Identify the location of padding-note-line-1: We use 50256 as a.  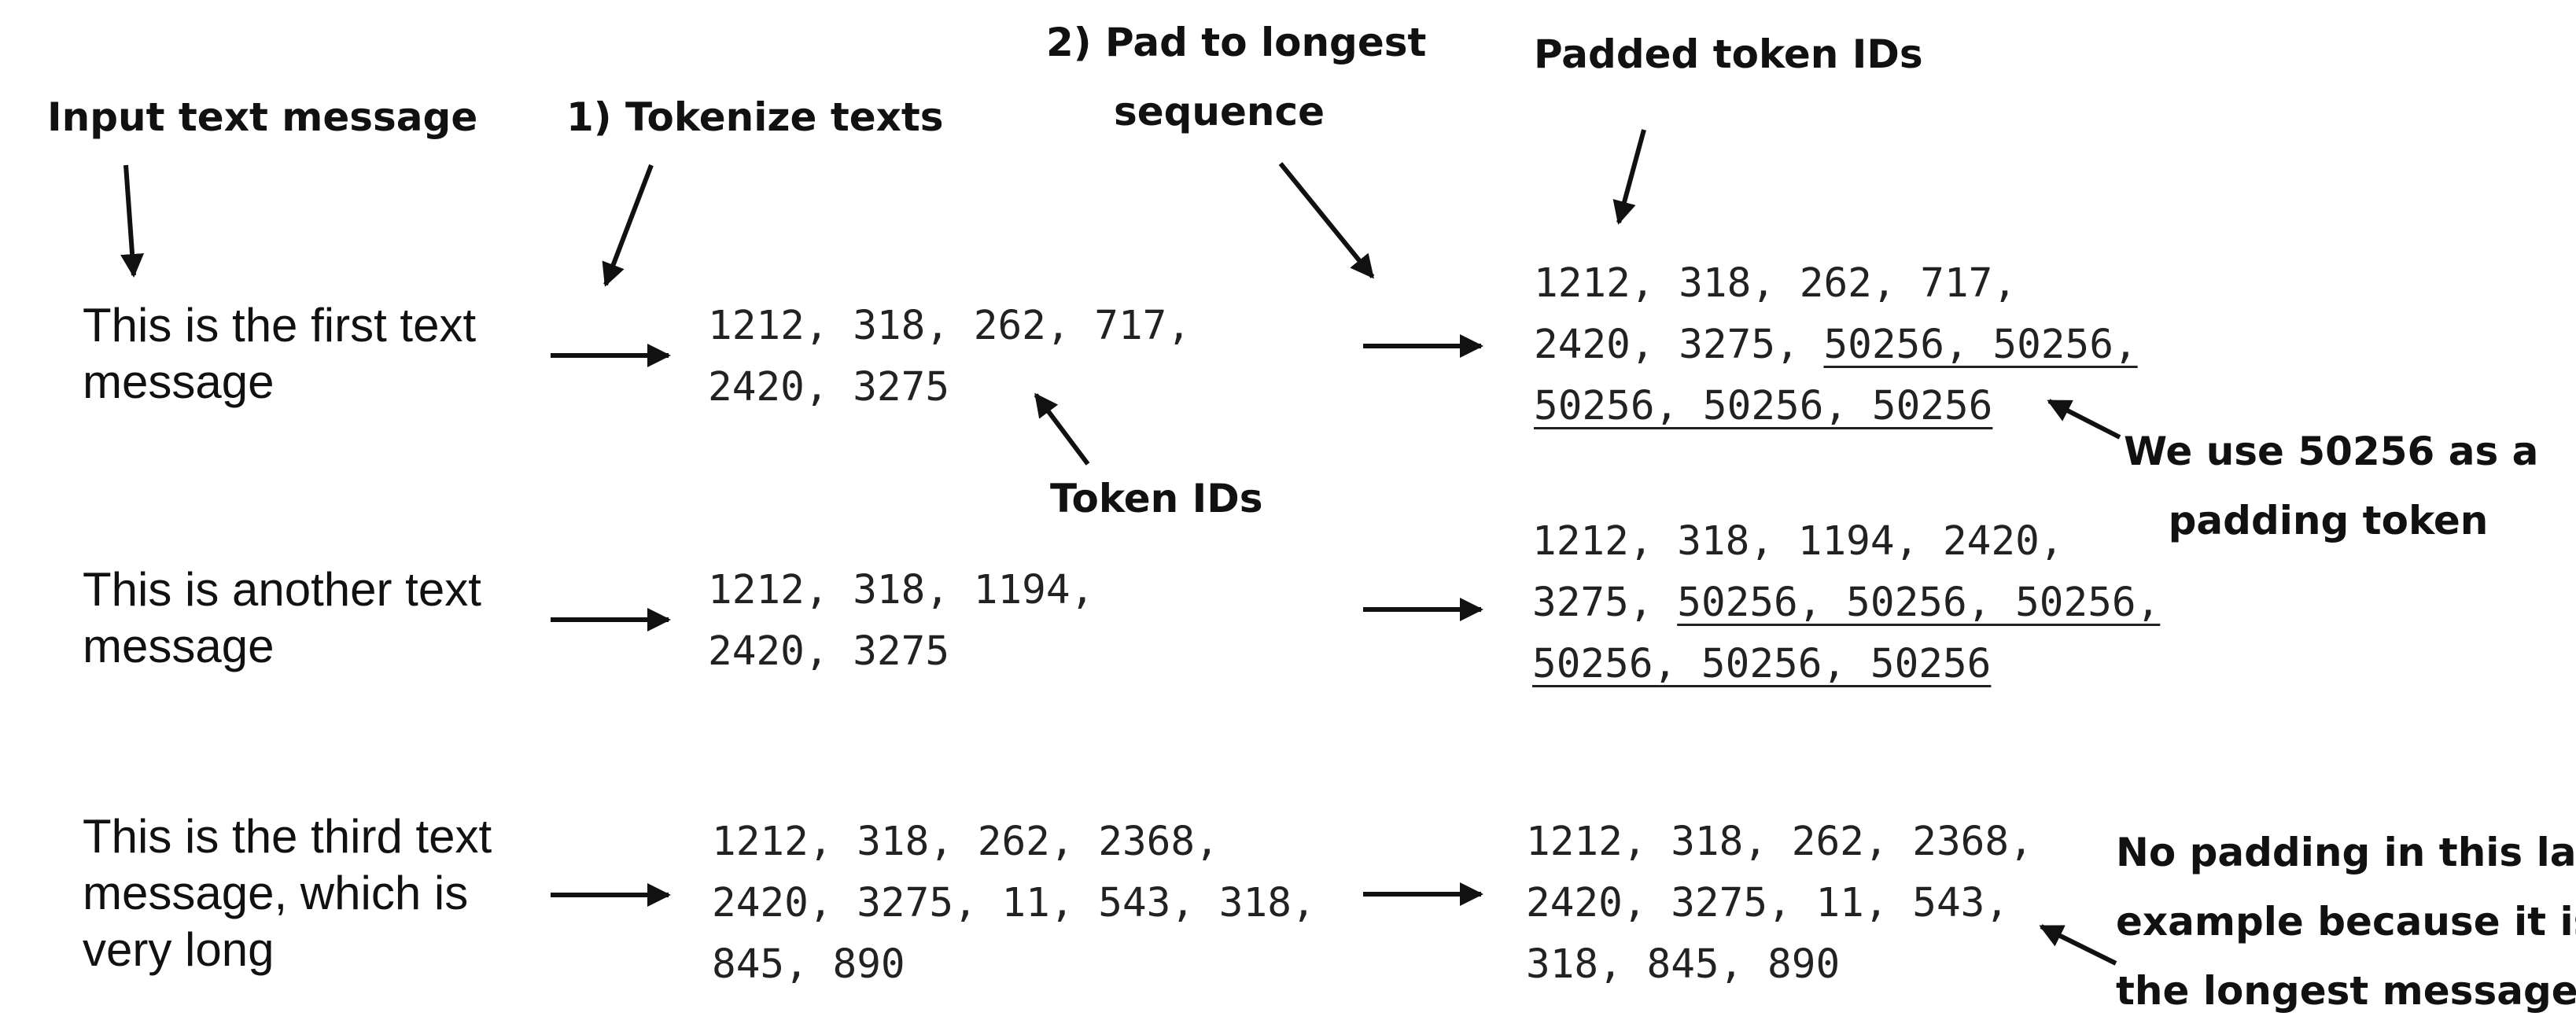
(2331, 451).